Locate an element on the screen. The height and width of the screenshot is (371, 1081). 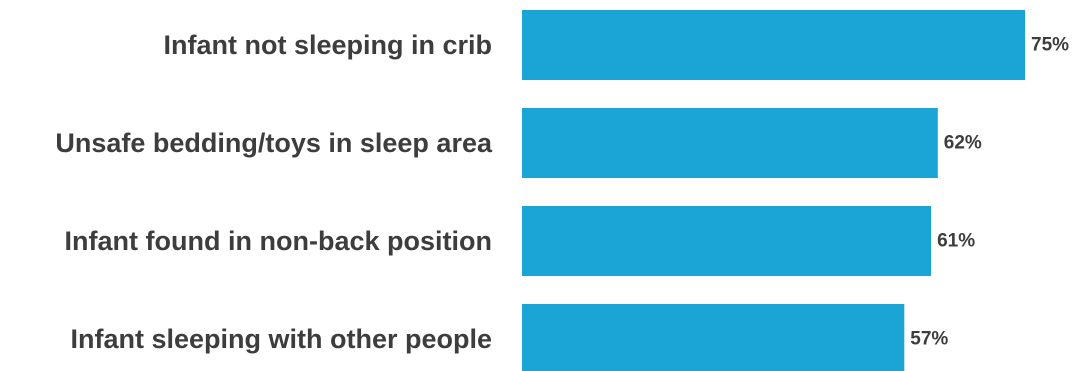
value-label-2: 61% is located at coordinates (956, 241).